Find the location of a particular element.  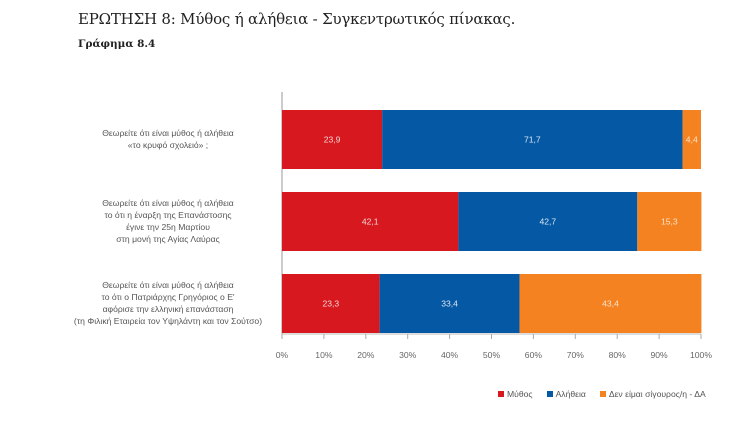

x-tick-label: 80% is located at coordinates (618, 355).